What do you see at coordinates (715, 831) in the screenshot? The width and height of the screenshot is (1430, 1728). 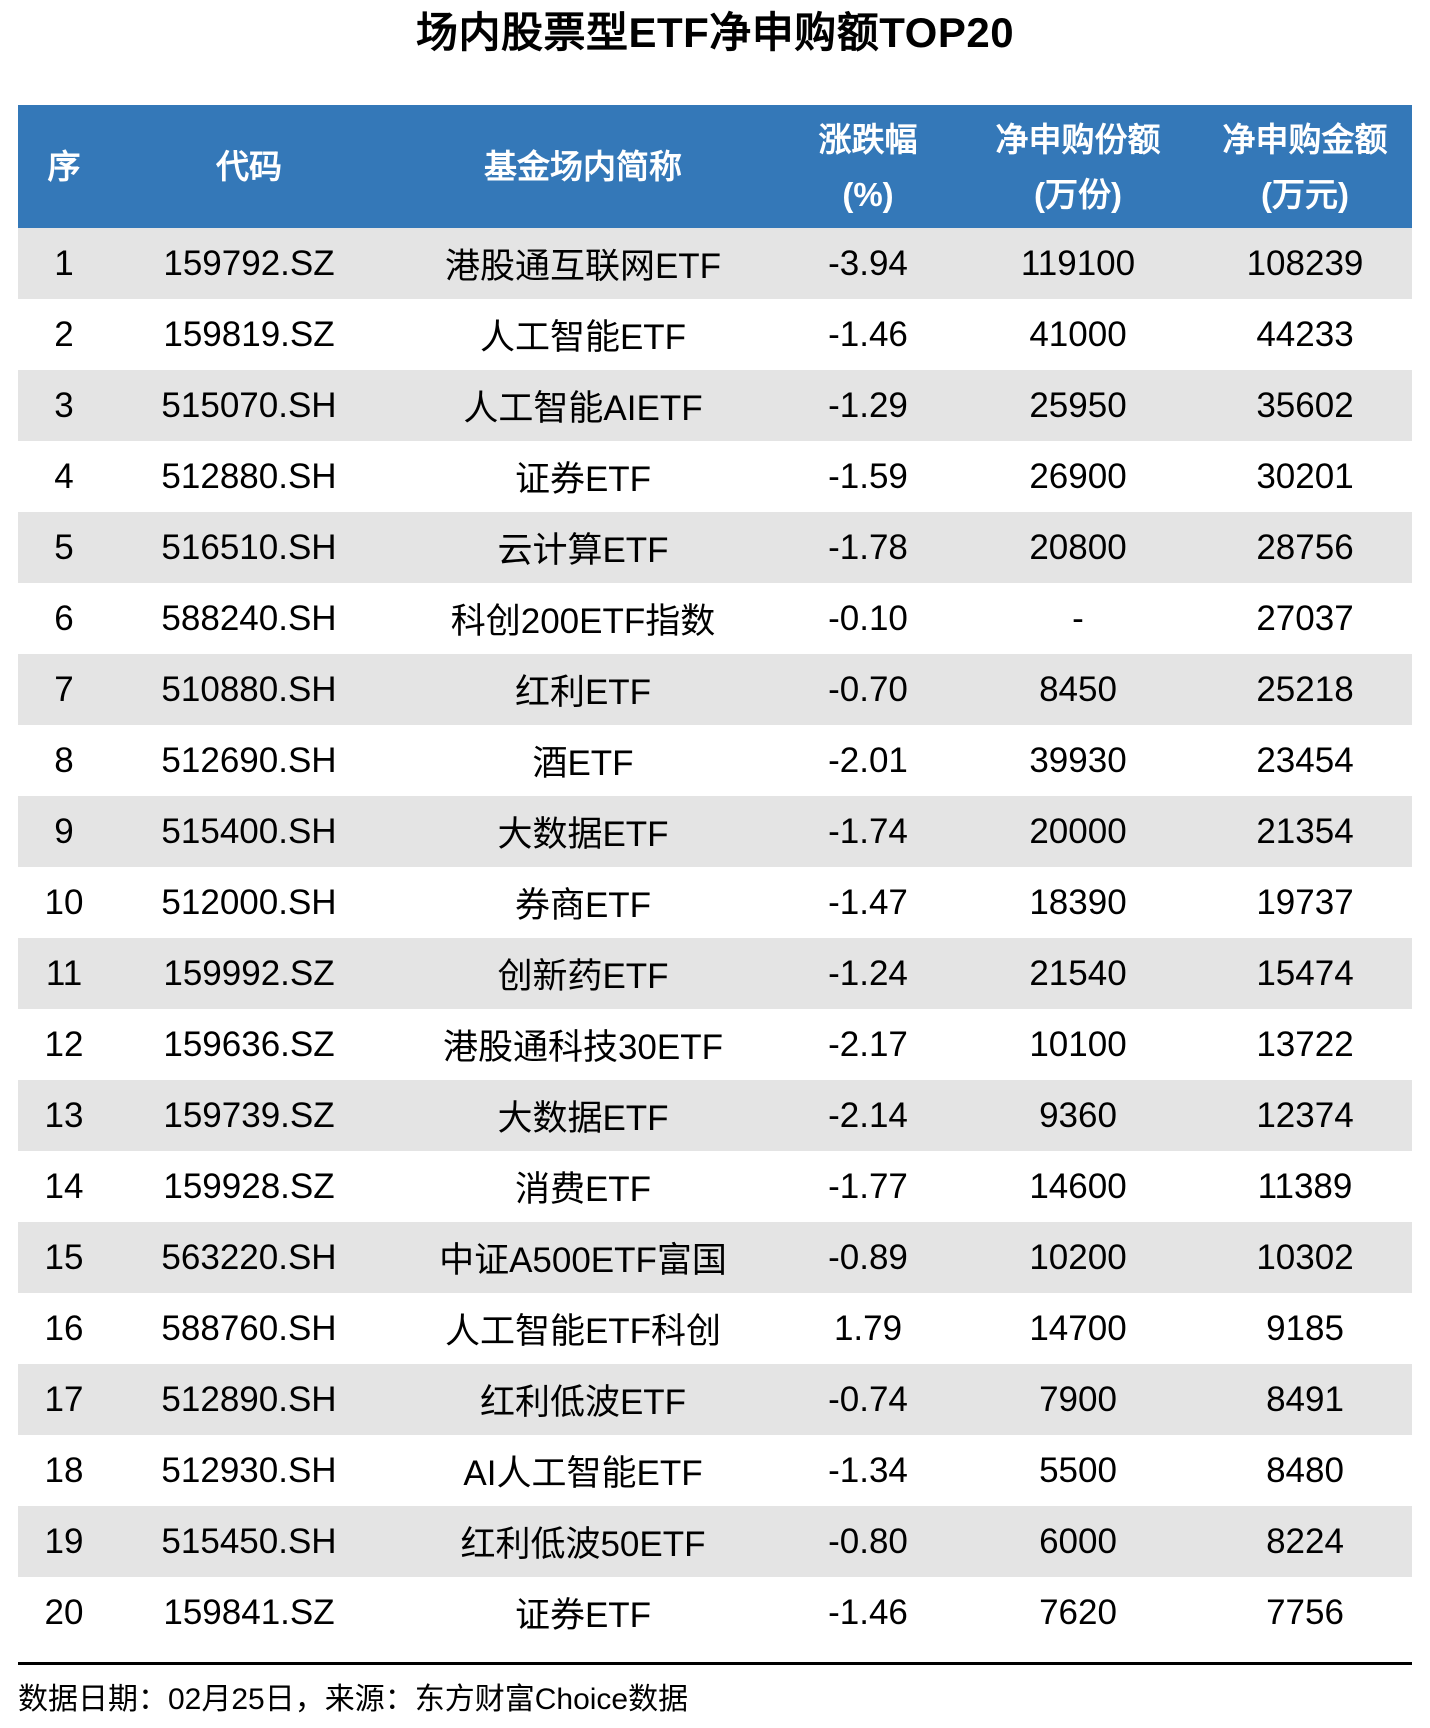 I see `table-row: 9 515400.SH 大数据ETF -1.74 20000 21354` at bounding box center [715, 831].